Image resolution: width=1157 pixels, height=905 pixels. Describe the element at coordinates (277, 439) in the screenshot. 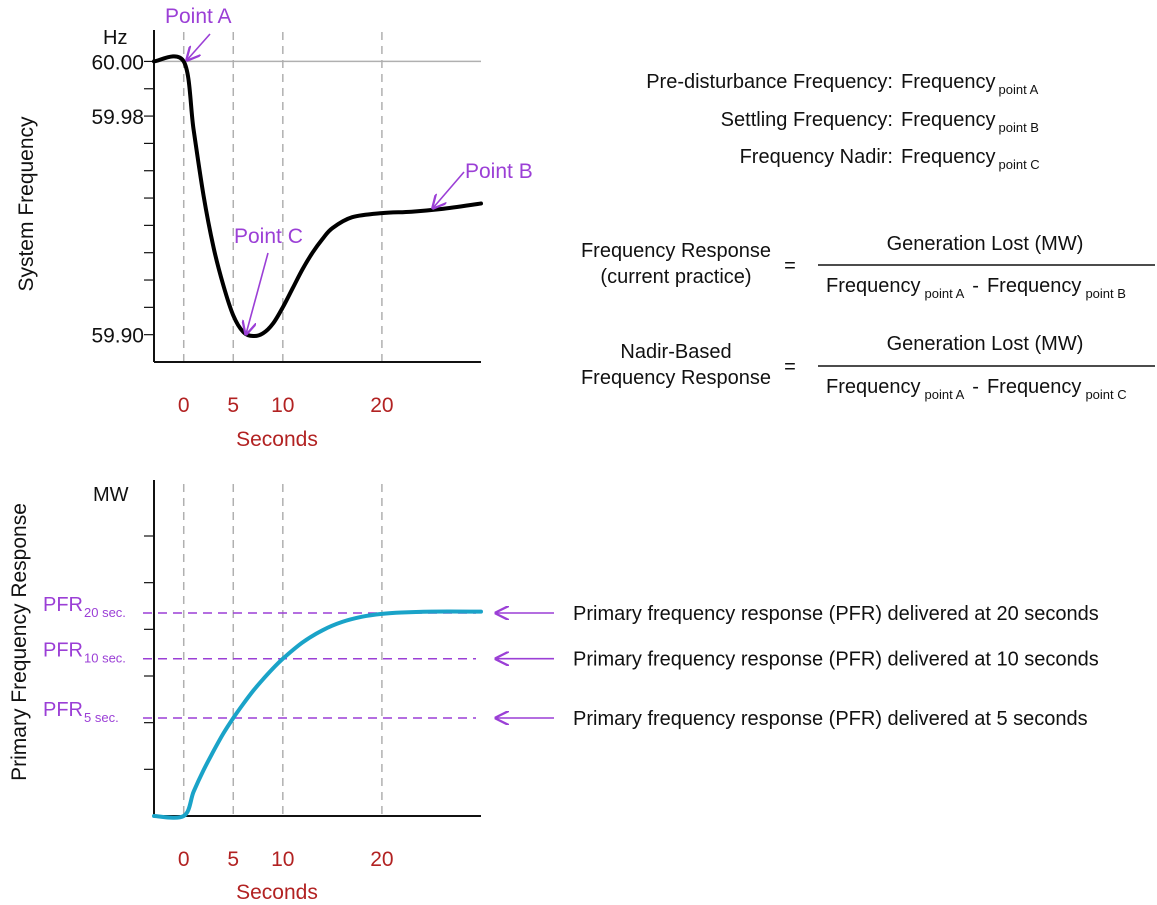

I see `top-chart-x-axis-label: Seconds` at that location.